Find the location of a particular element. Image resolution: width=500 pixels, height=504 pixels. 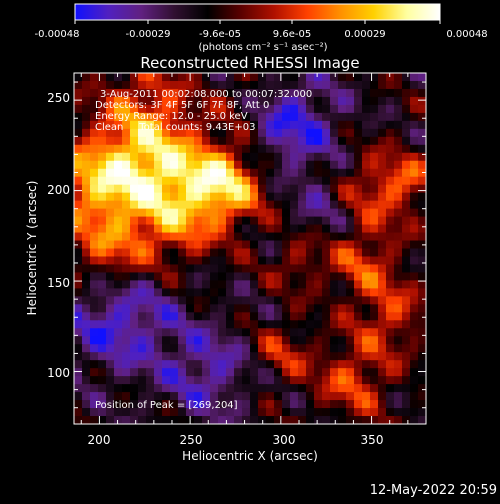

info-energy-range: Energy Range: 12.0 - 25.0 keV is located at coordinates (171, 116).